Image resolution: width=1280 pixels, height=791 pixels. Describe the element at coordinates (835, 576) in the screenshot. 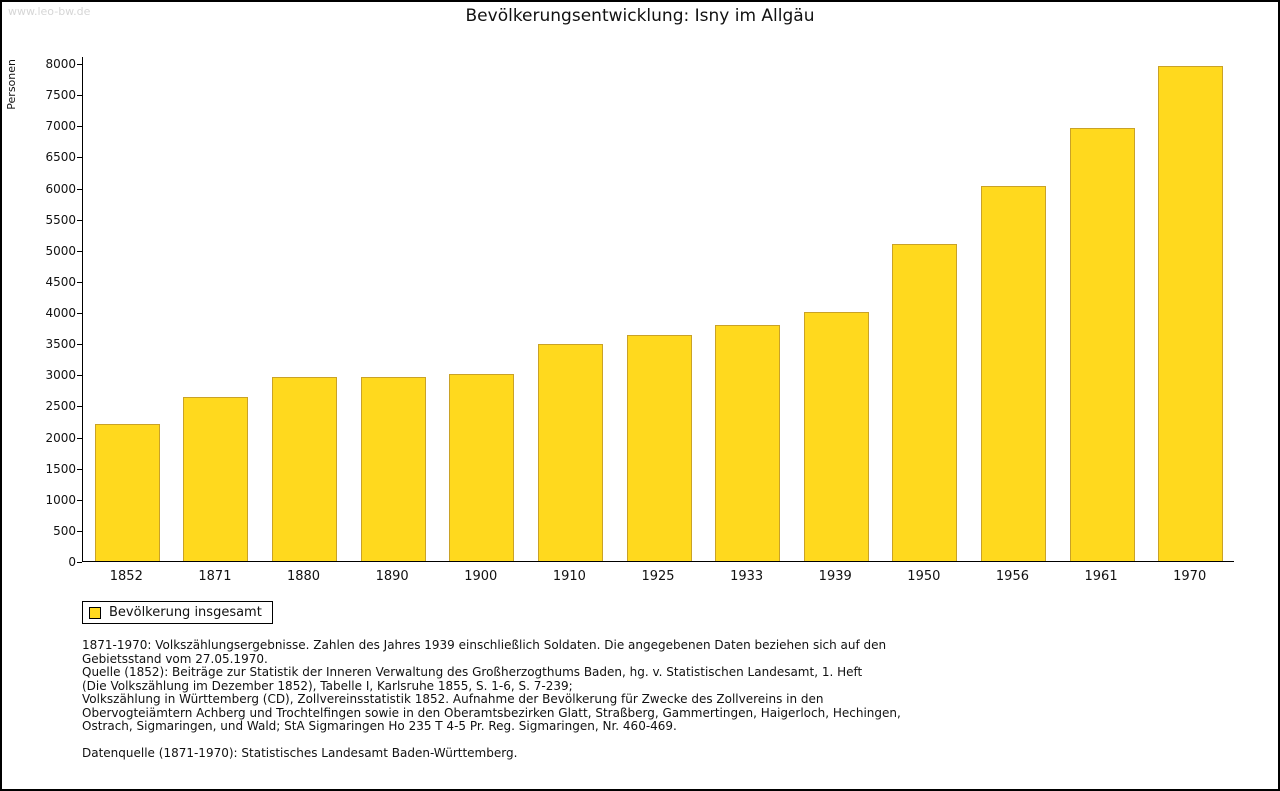

I see `x-tick-label: 1939` at that location.